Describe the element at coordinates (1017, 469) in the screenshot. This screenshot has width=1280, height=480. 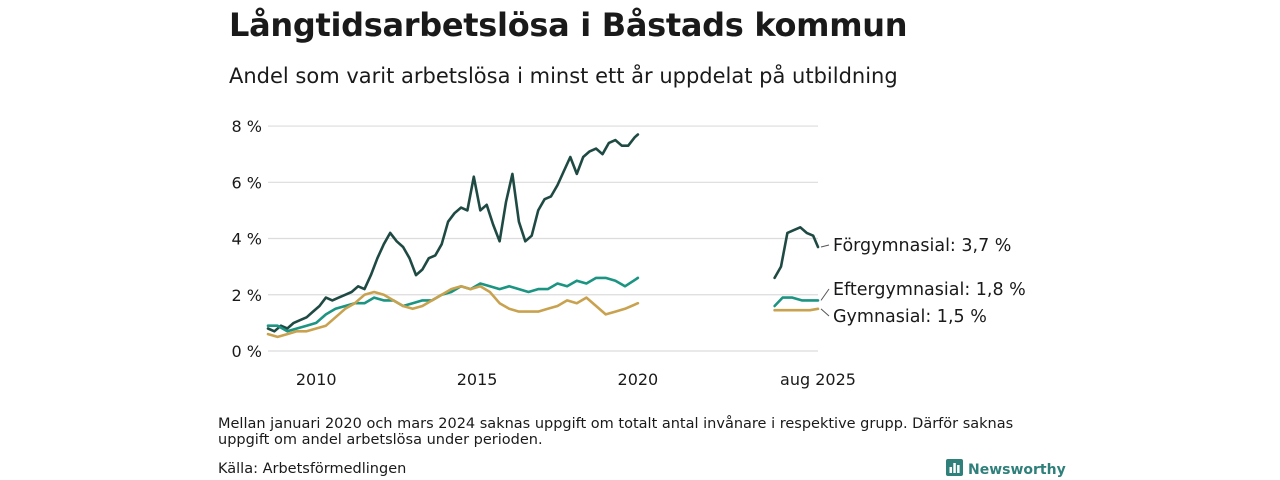
I see `brand-label: Newsworthy` at that location.